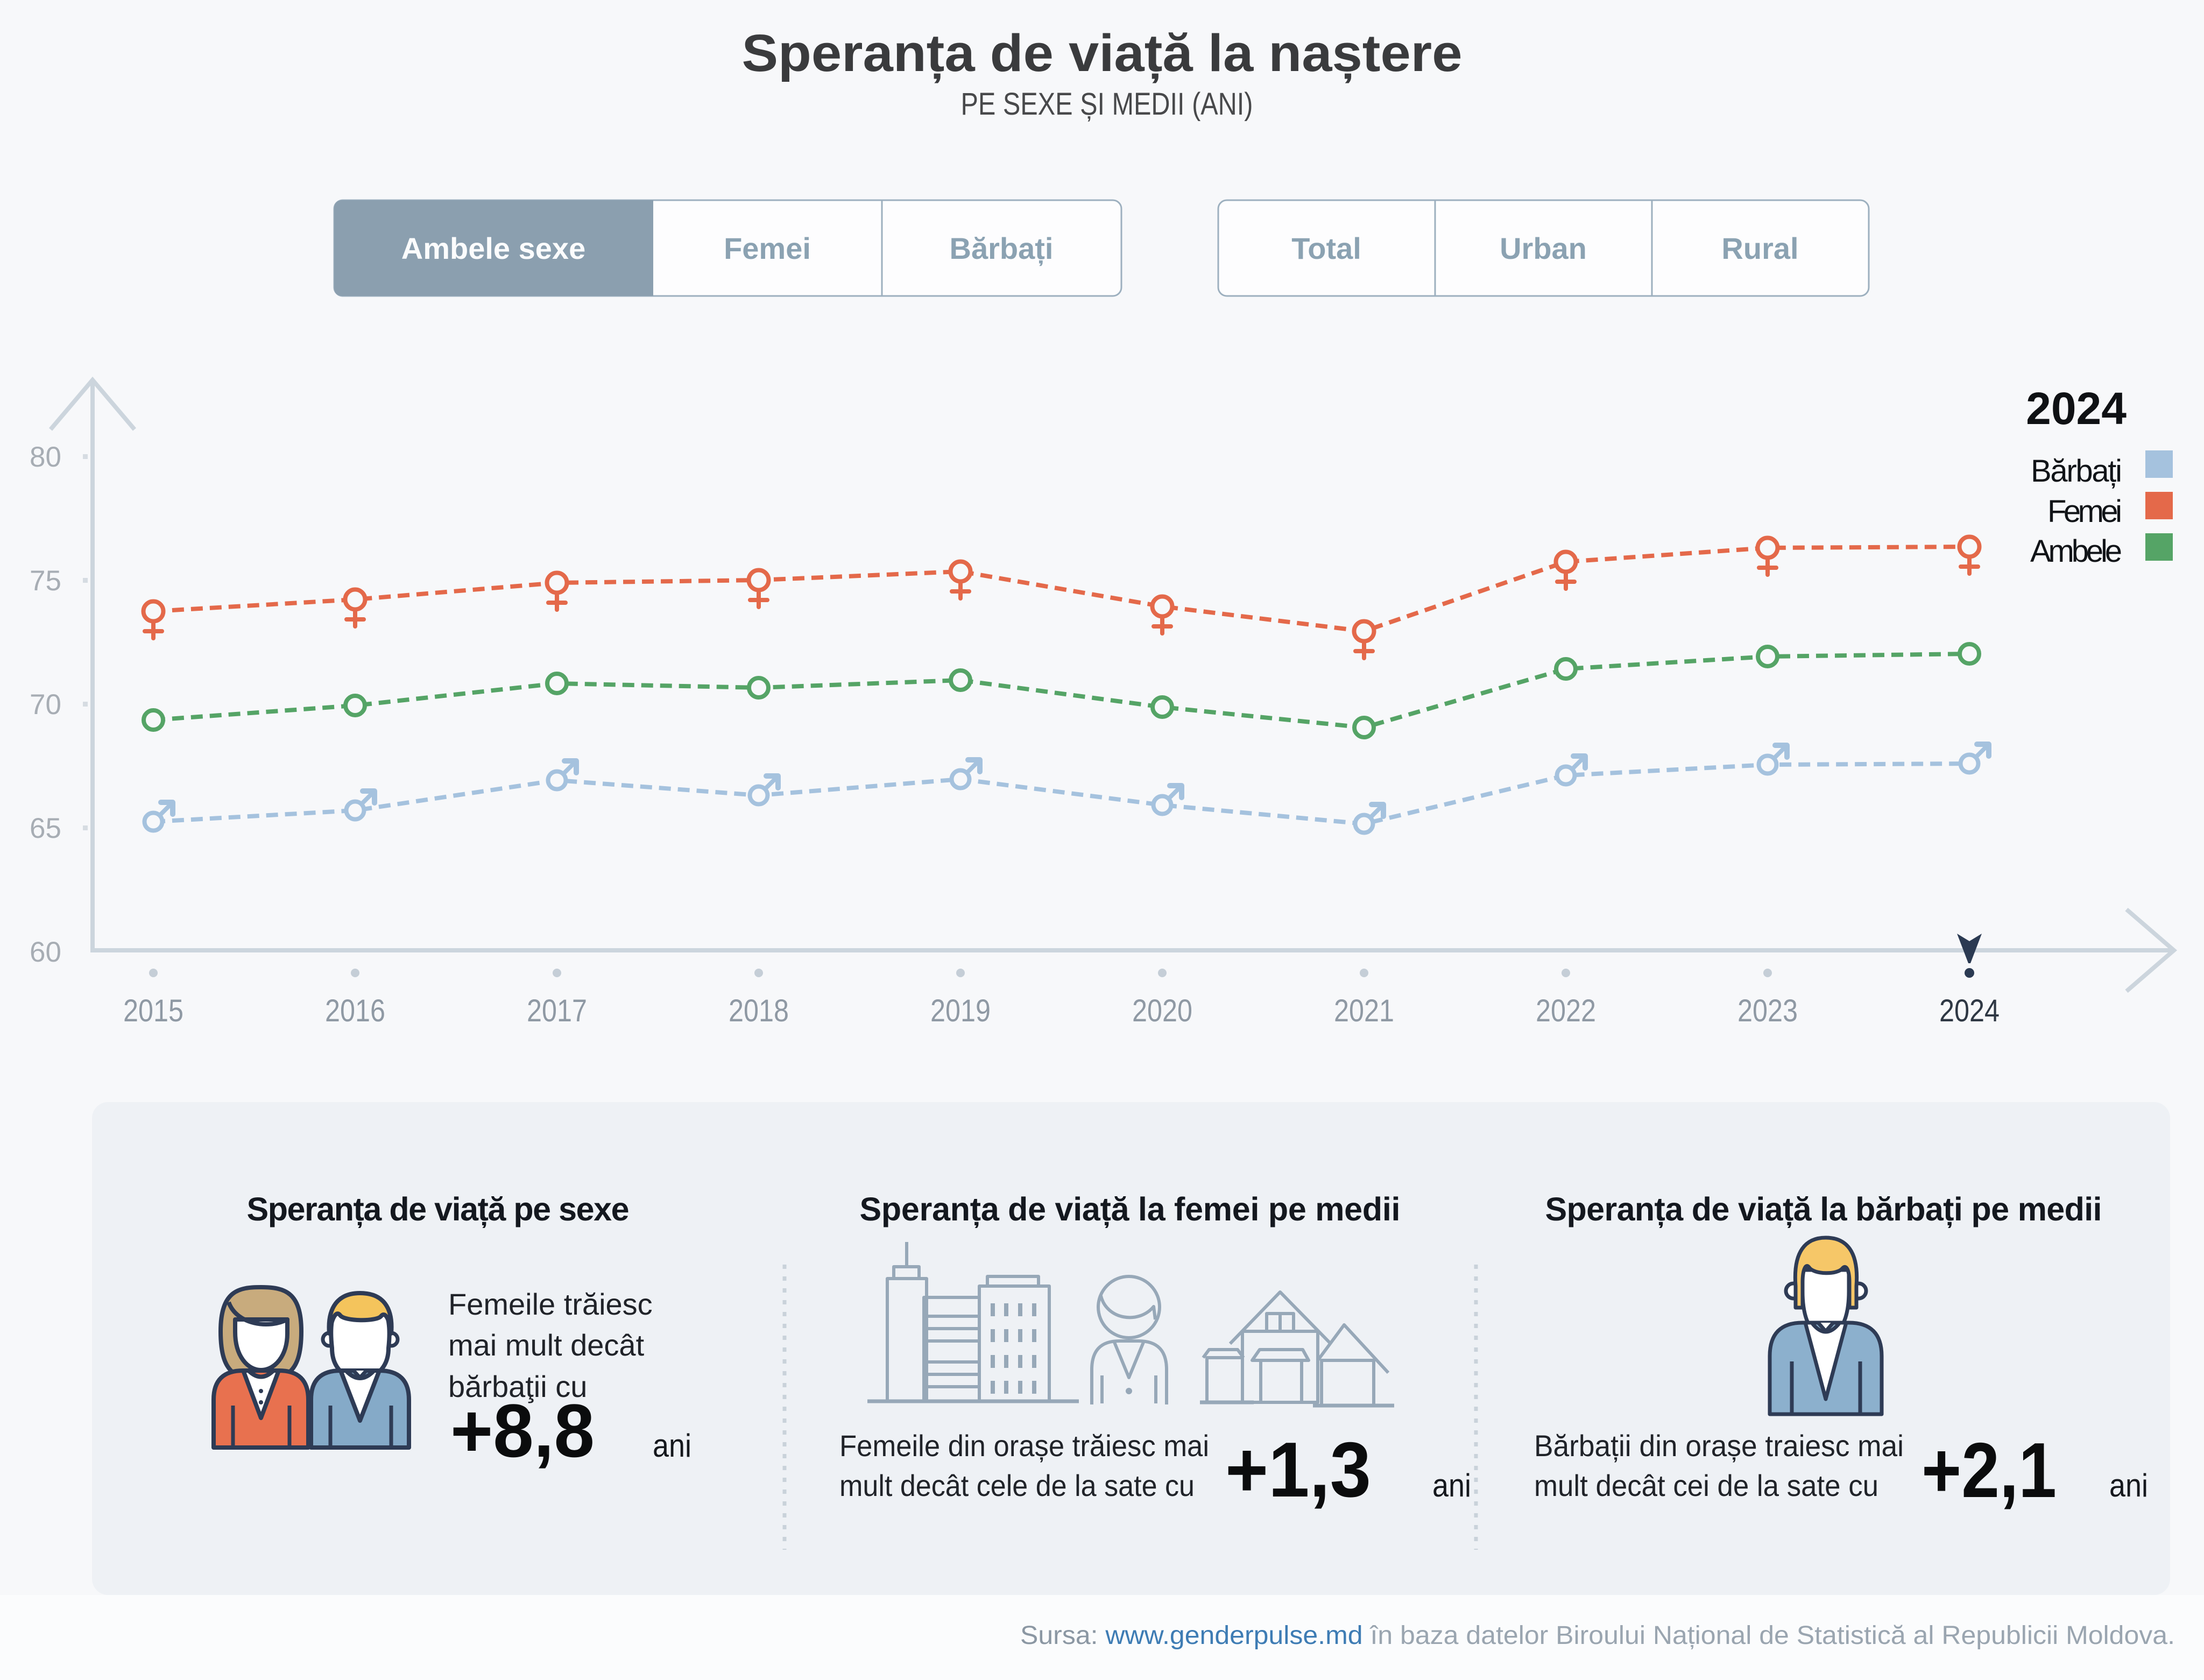 Image resolution: width=2204 pixels, height=1680 pixels. I want to click on svg-text: Ambele sexe, so click(493, 248).